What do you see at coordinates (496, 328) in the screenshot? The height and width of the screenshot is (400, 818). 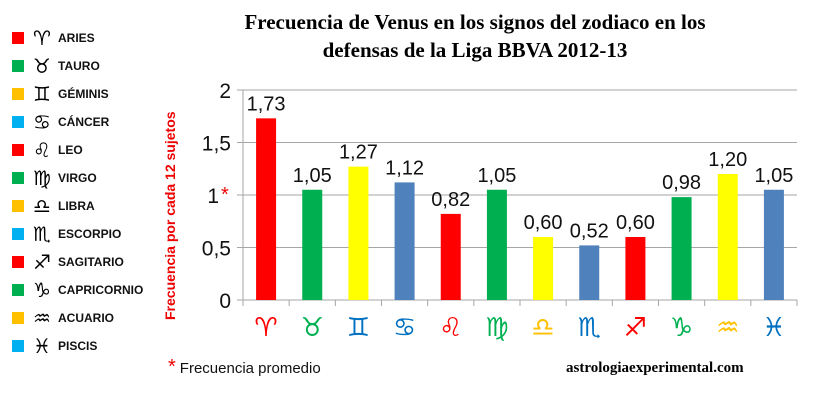 I see `x-tick-label-zodiac-icon: ♍` at bounding box center [496, 328].